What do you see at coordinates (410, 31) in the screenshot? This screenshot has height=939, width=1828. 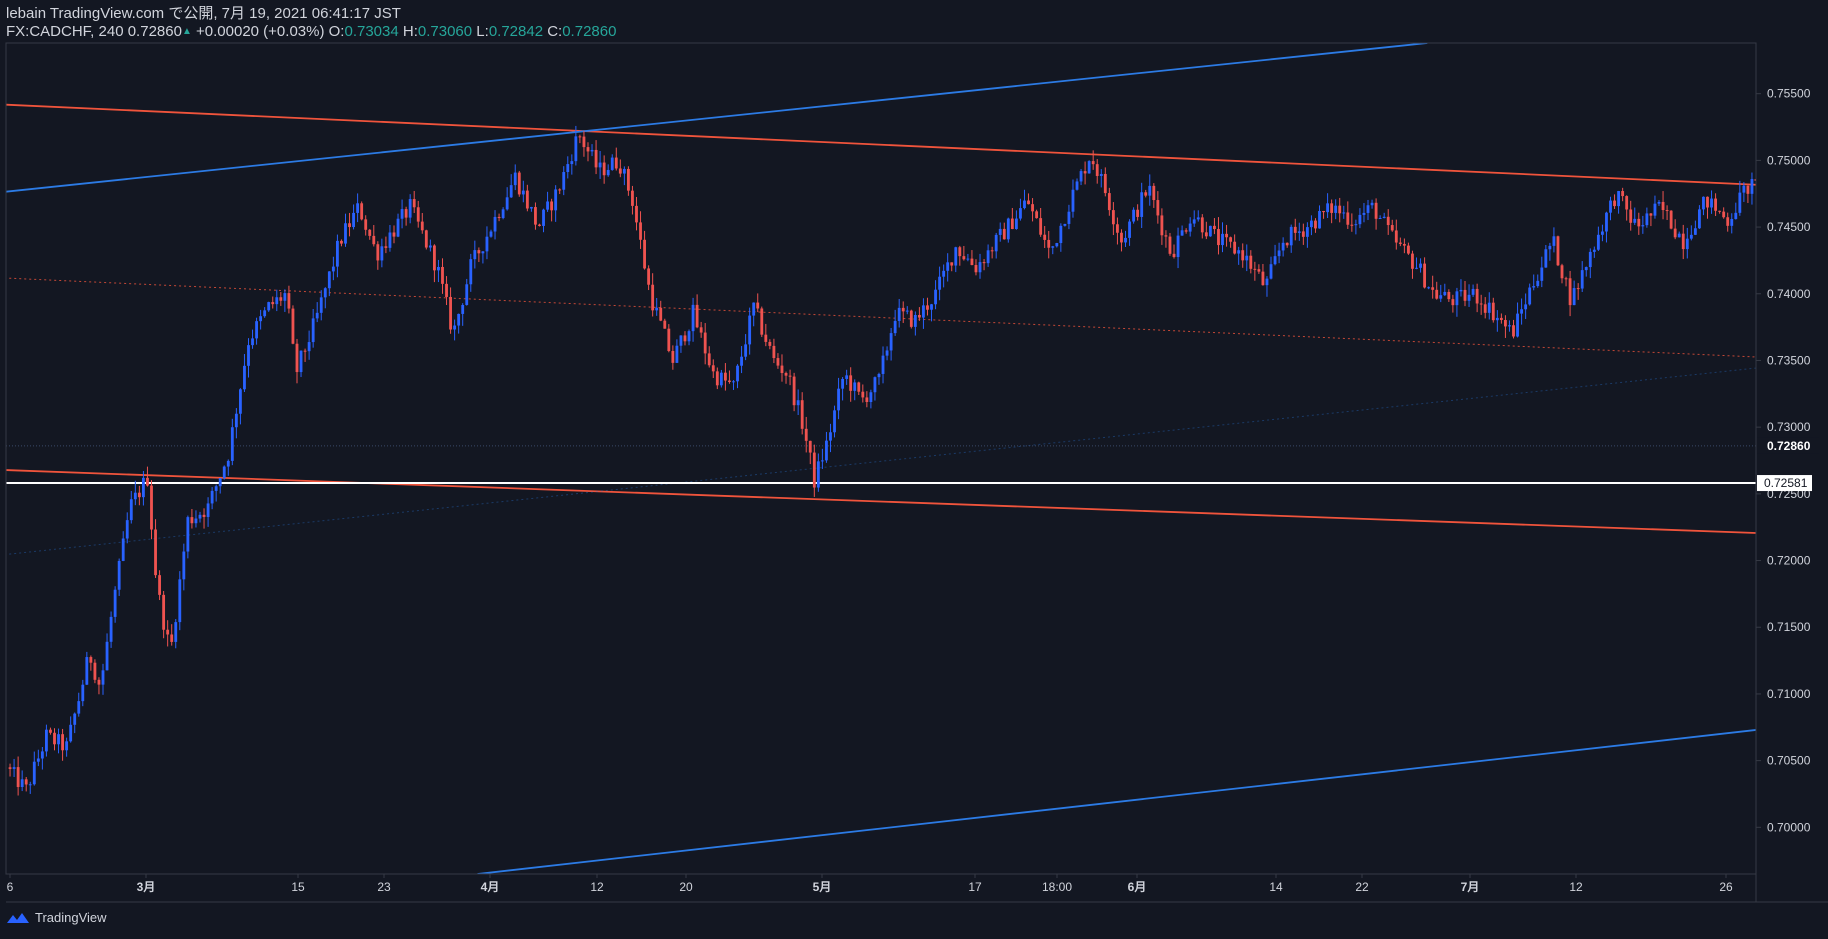 I see `high-label: H:` at bounding box center [410, 31].